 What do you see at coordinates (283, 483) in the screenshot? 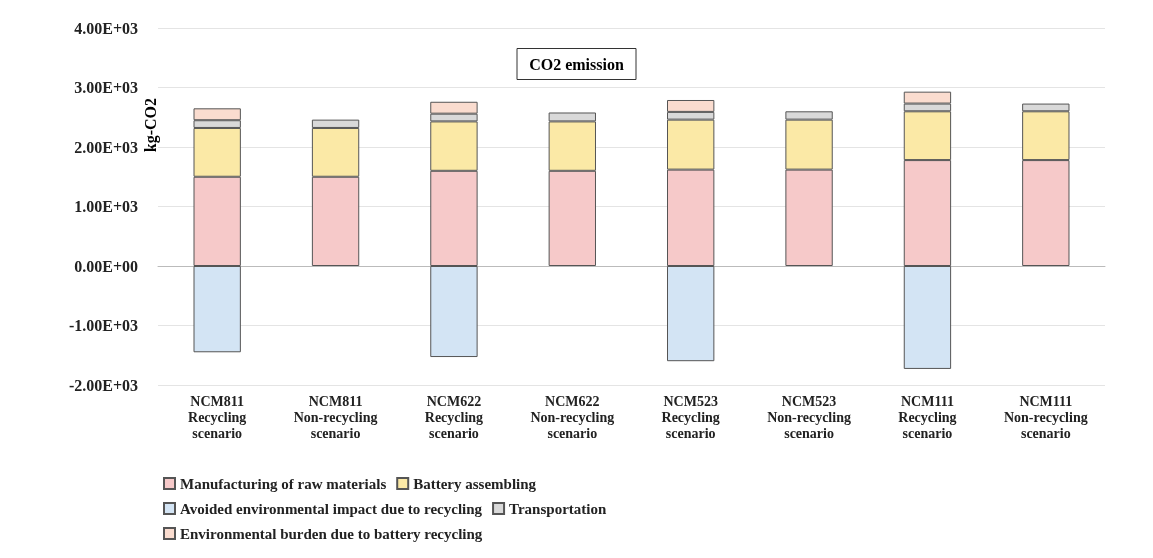
I see `legend-label: Manufacturing of raw materials` at bounding box center [283, 483].